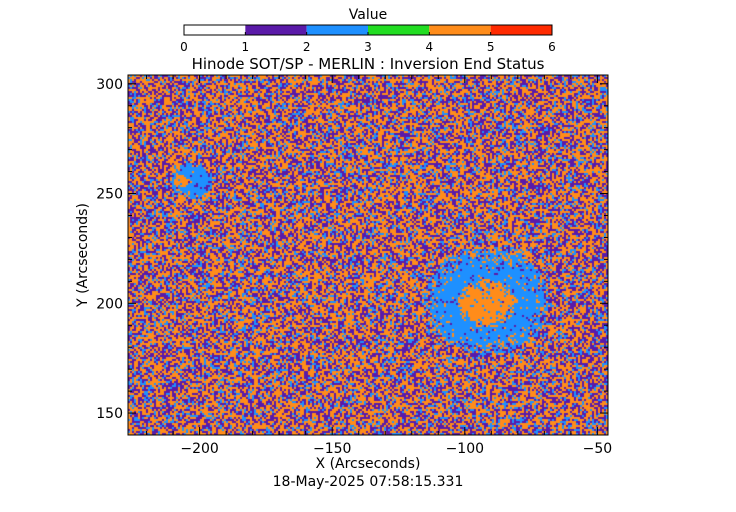 The height and width of the screenshot is (512, 736). What do you see at coordinates (552, 47) in the screenshot?
I see `colorbar-tick-label: 6` at bounding box center [552, 47].